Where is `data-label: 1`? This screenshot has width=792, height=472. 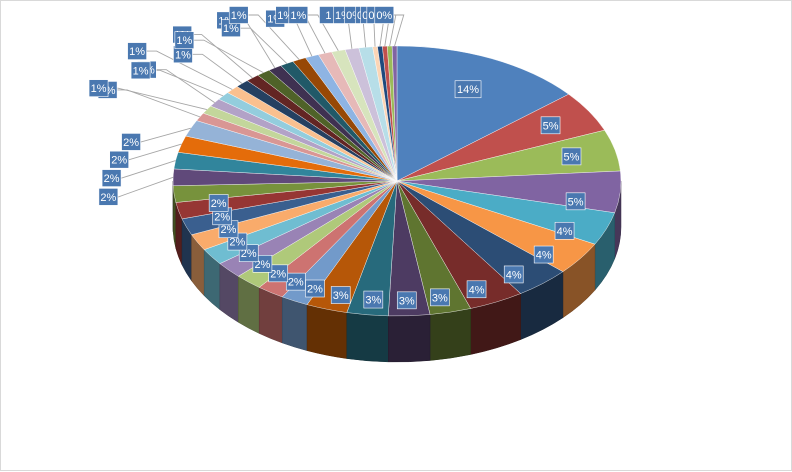 data-label: 1 is located at coordinates (328, 16).